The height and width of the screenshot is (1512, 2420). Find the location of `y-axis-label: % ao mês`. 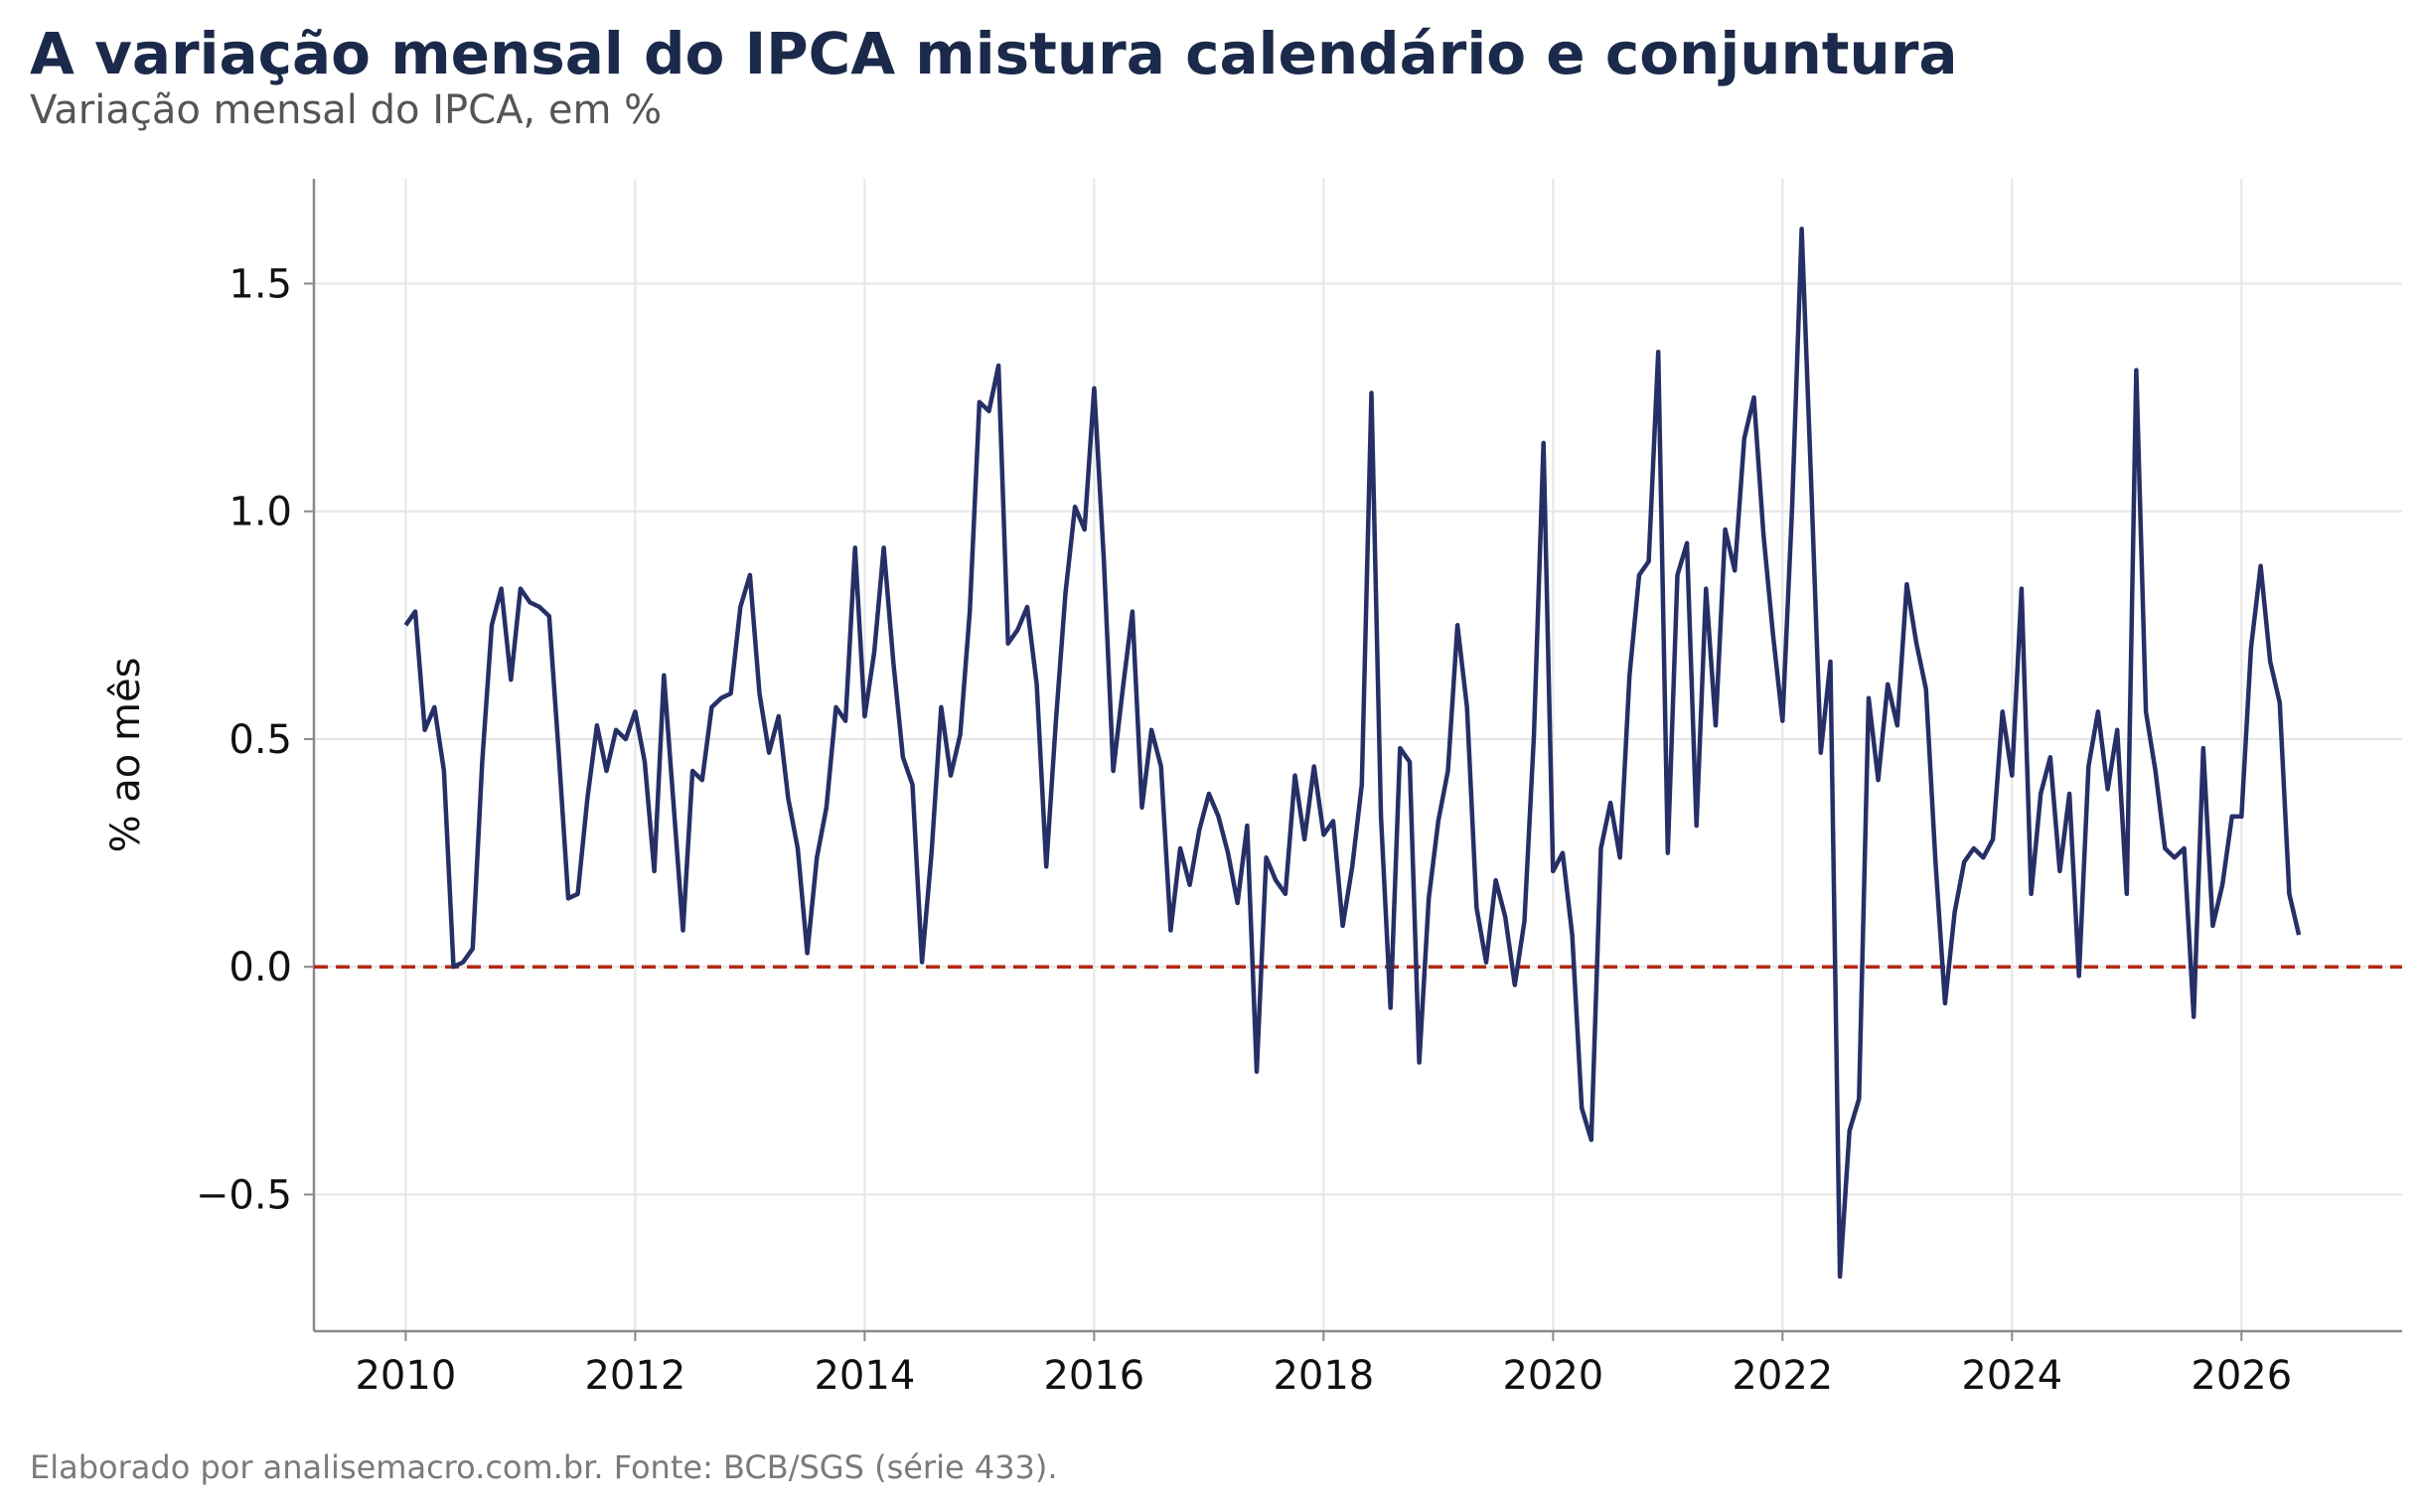

y-axis-label: % ao mês is located at coordinates (126, 755).